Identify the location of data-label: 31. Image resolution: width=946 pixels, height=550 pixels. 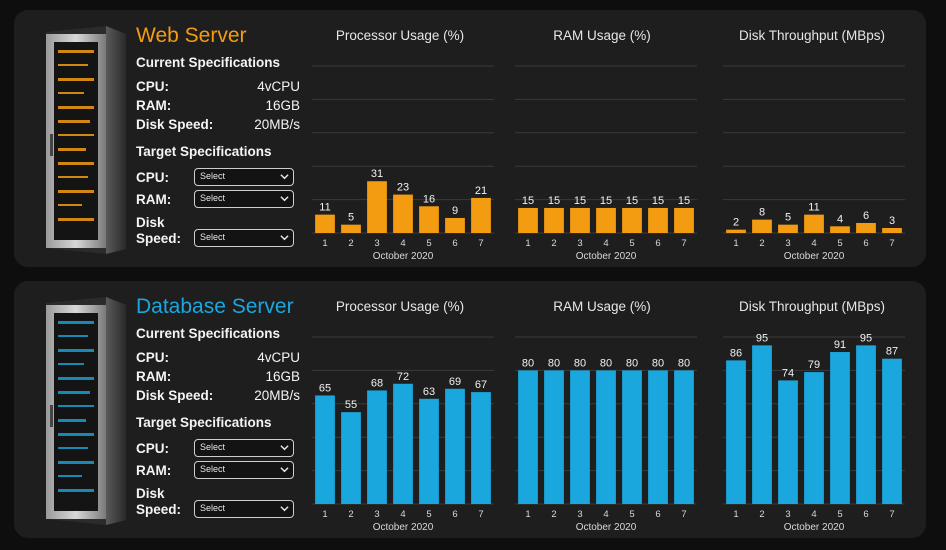
(377, 174).